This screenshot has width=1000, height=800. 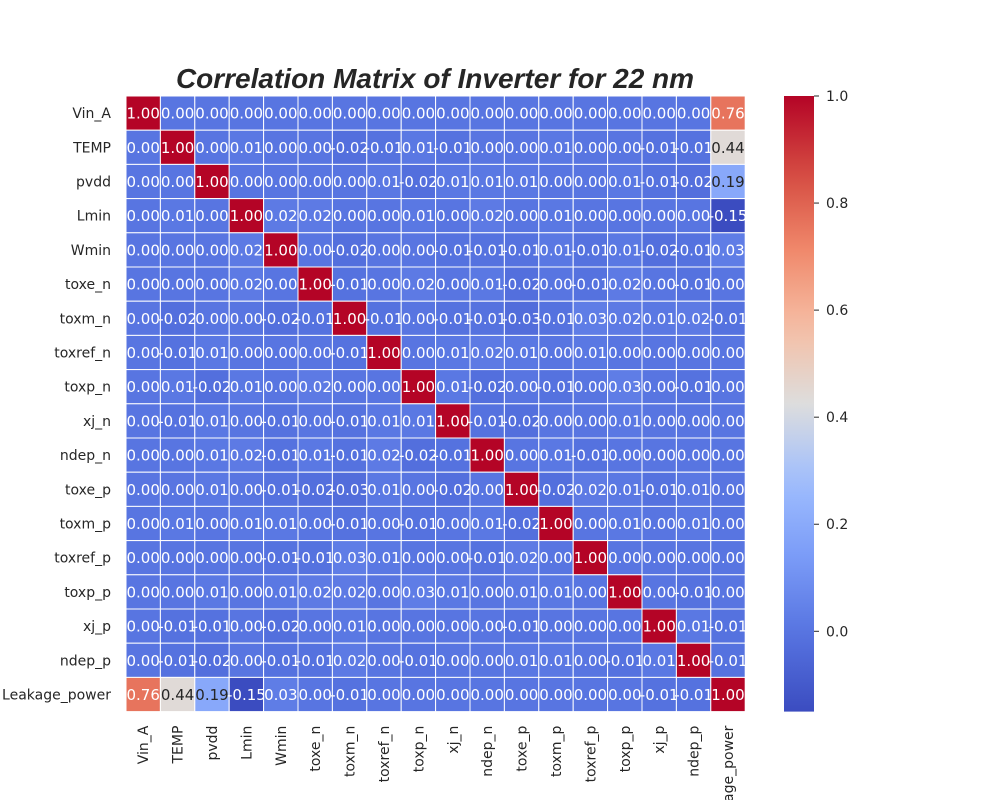 I want to click on row-tick-label: TEMP, so click(x=91, y=148).